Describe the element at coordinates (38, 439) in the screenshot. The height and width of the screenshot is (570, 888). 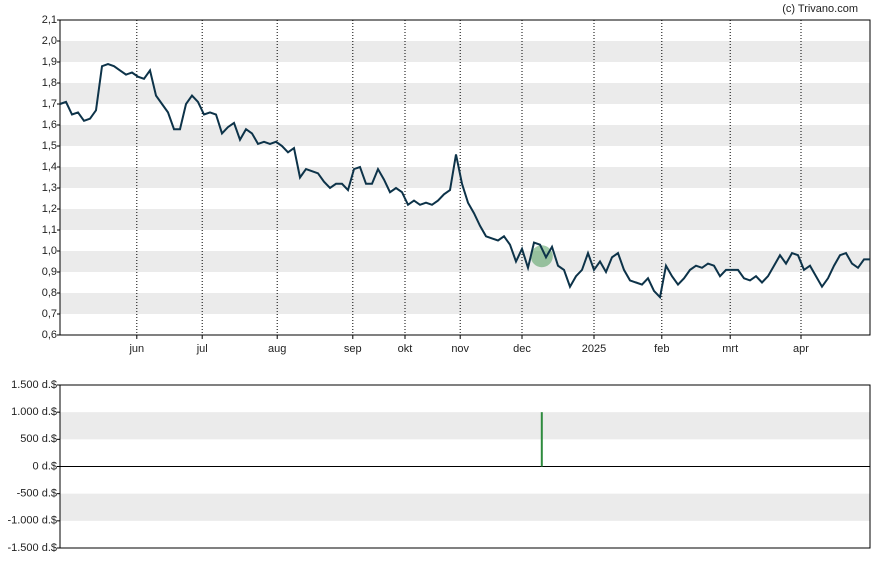
I see `y-tick-label: 500 d.$` at that location.